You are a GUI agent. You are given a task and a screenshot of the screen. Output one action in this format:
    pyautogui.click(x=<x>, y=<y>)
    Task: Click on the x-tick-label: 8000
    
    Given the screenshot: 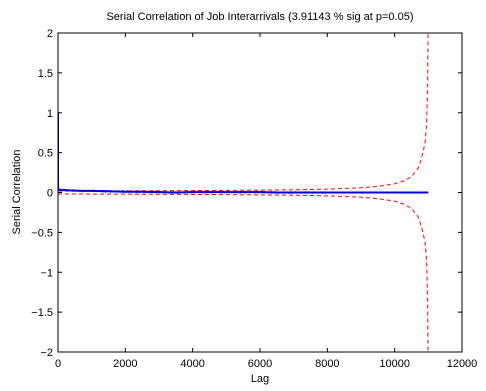 What is the action you would take?
    pyautogui.click(x=327, y=364)
    